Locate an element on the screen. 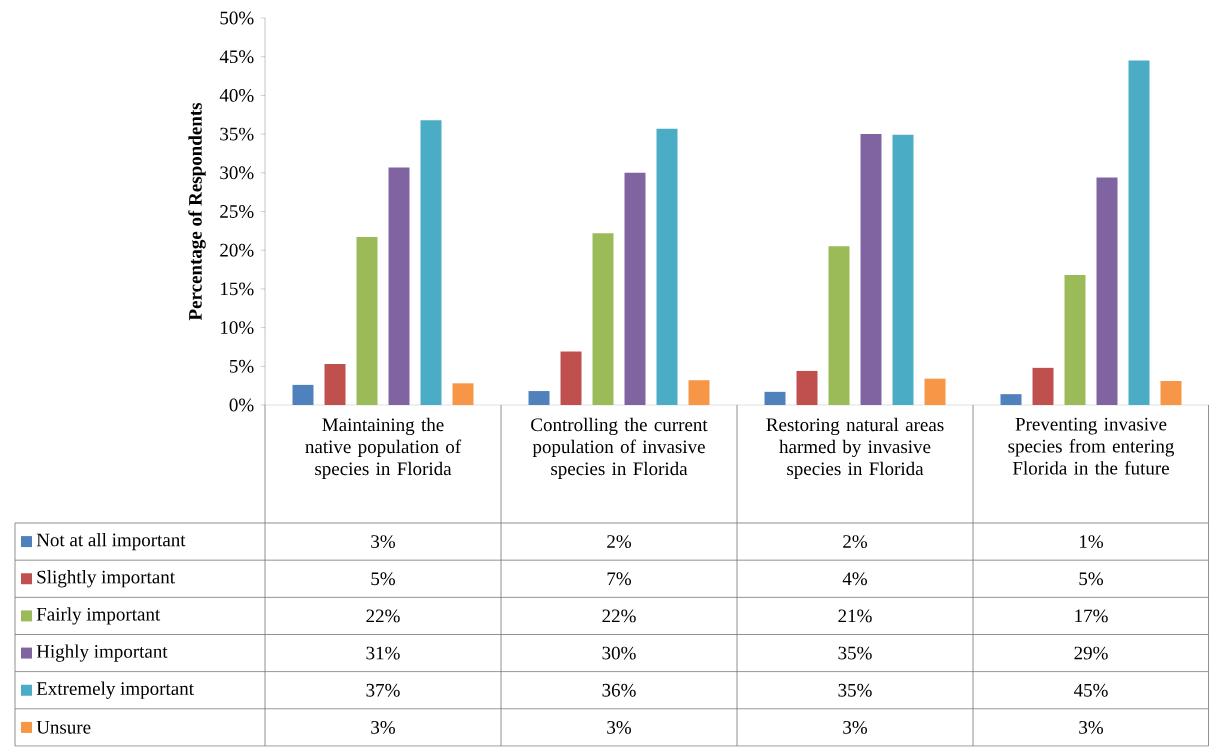 This screenshot has width=1209, height=747. data-label: 30% is located at coordinates (619, 653).